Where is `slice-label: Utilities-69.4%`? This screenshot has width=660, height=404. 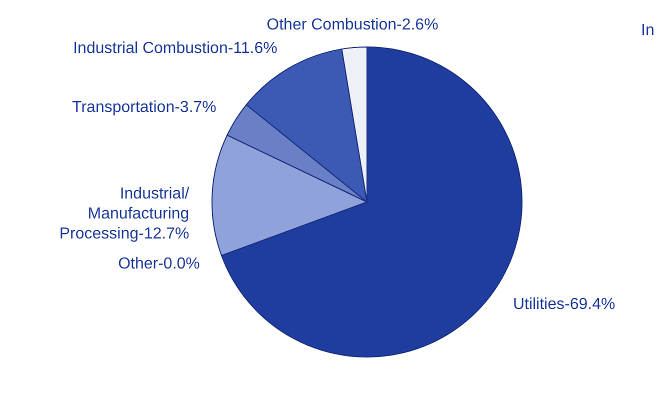 slice-label: Utilities-69.4% is located at coordinates (564, 304).